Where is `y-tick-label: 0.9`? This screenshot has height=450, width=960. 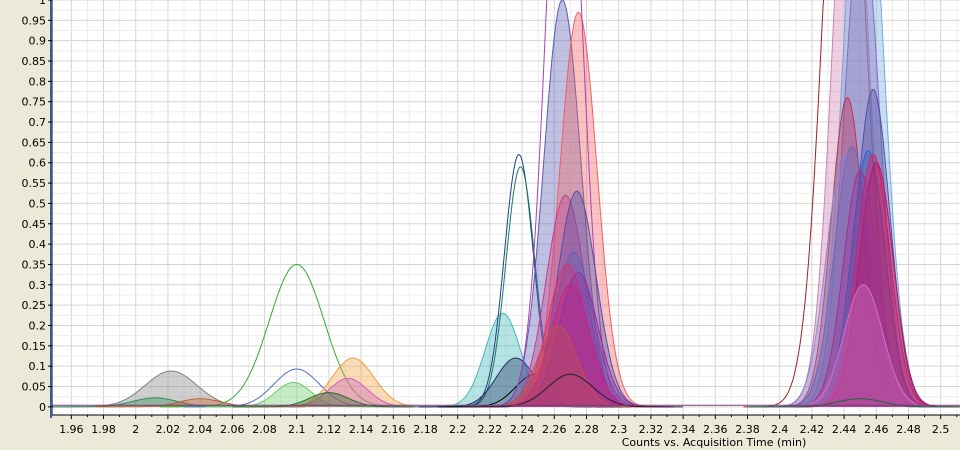
y-tick-label: 0.9 is located at coordinates (38, 41).